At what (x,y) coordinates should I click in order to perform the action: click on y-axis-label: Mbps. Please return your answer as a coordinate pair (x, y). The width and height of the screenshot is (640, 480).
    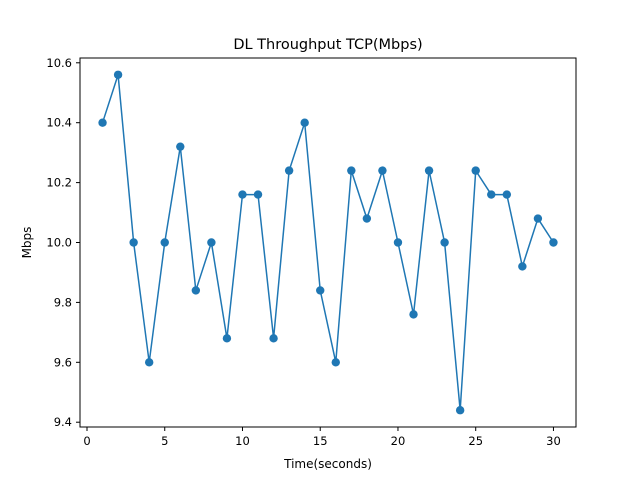
    Looking at the image, I should click on (27, 243).